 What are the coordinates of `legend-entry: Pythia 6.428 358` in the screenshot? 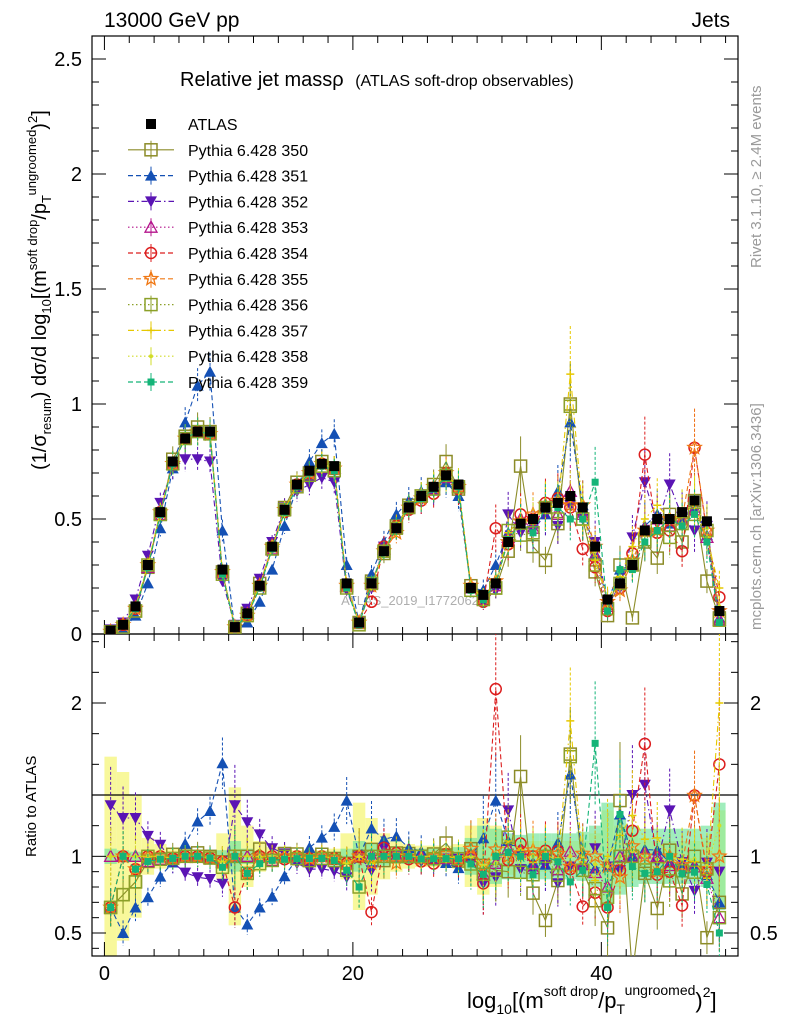 It's located at (218, 356).